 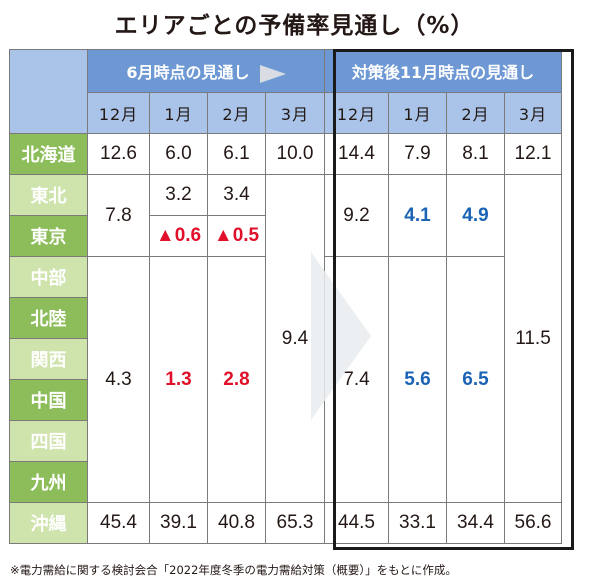 What do you see at coordinates (236, 195) in the screenshot?
I see `value-cell: 3.4` at bounding box center [236, 195].